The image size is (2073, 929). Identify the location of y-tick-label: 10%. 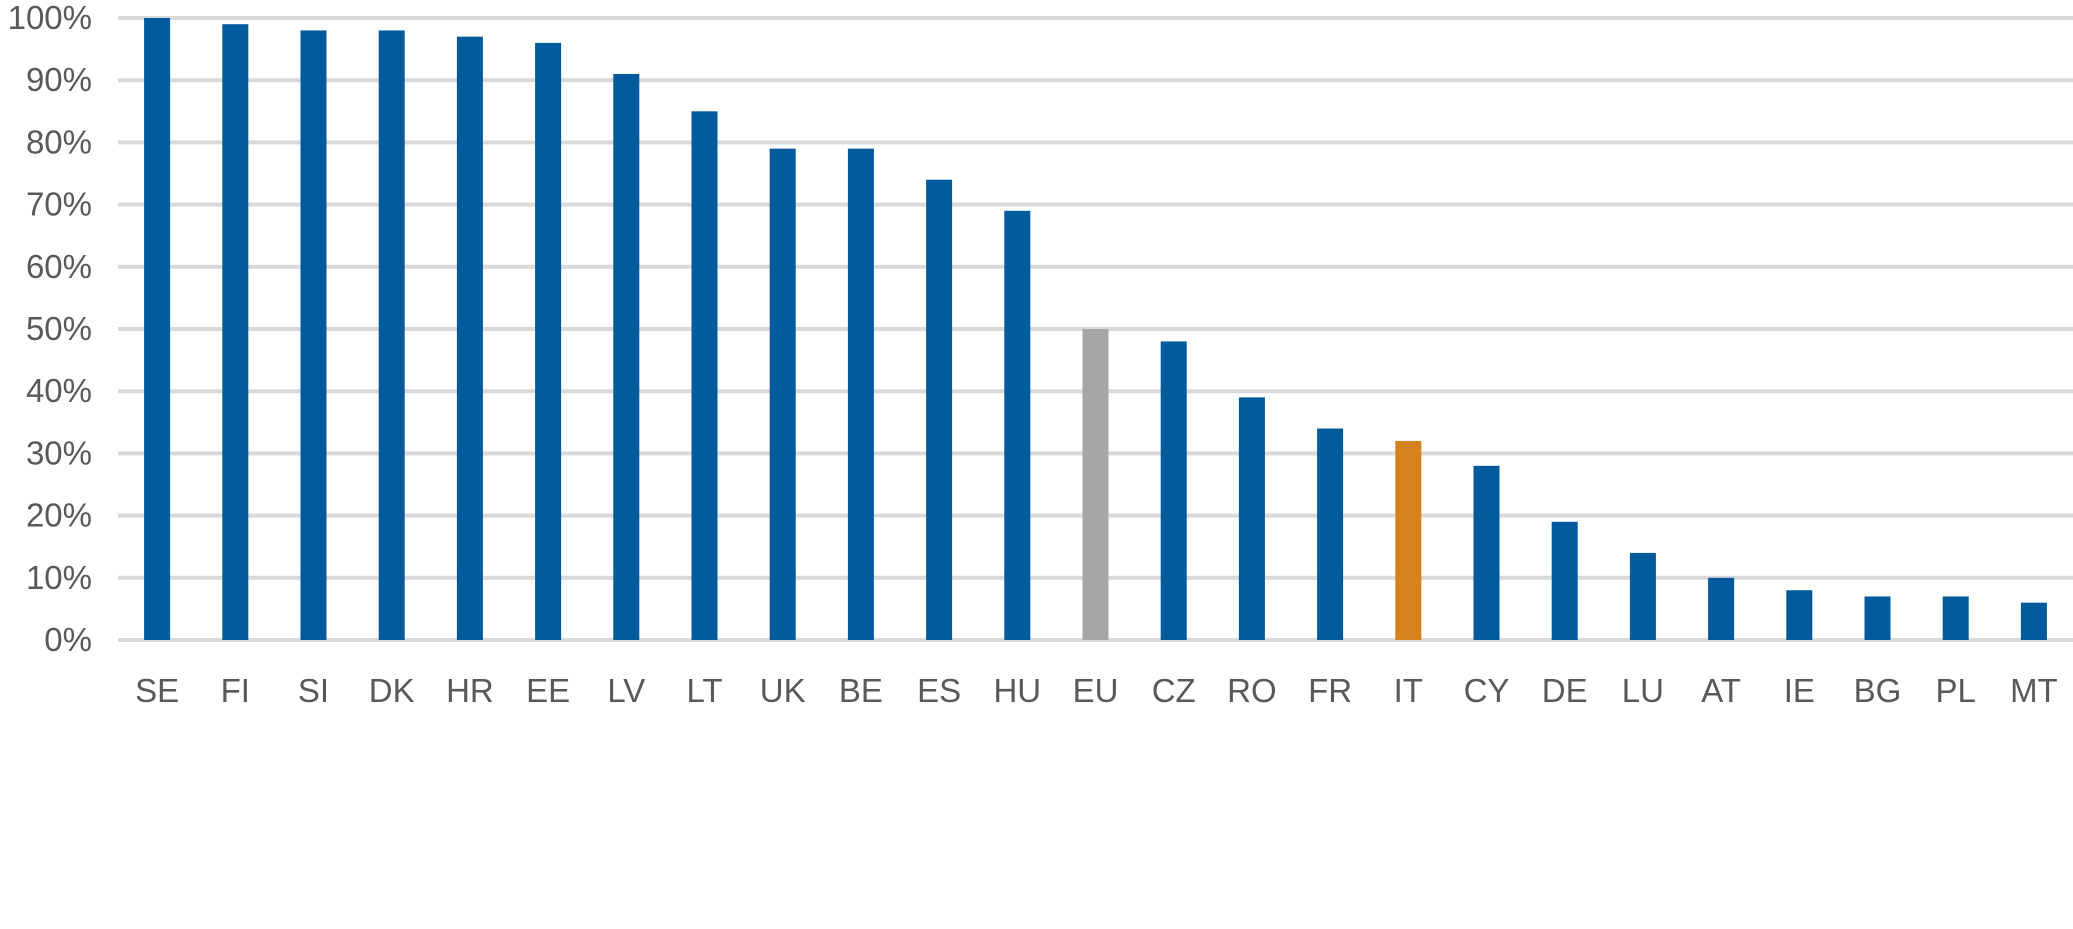
(59, 577).